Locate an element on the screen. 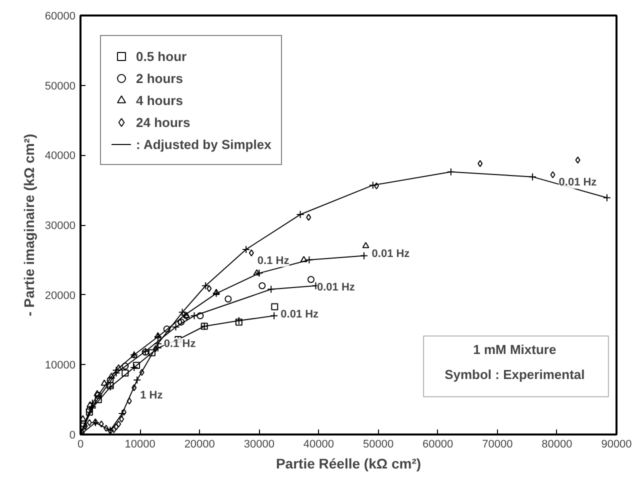 The image size is (636, 489). y-axis-title: - Partie imaginaire (kΩ cm²) is located at coordinates (28, 225).